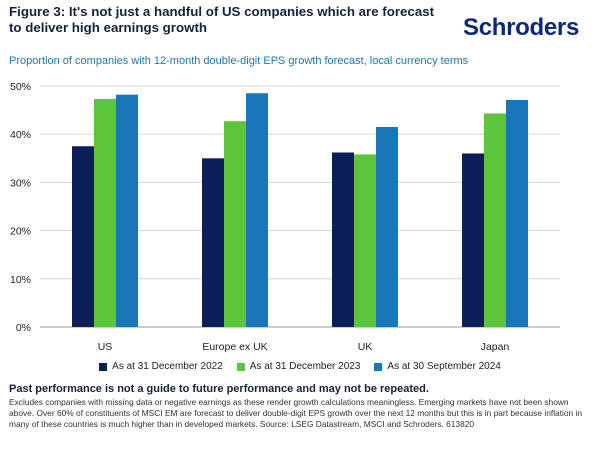  I want to click on schroders-logo: Schroders, so click(521, 27).